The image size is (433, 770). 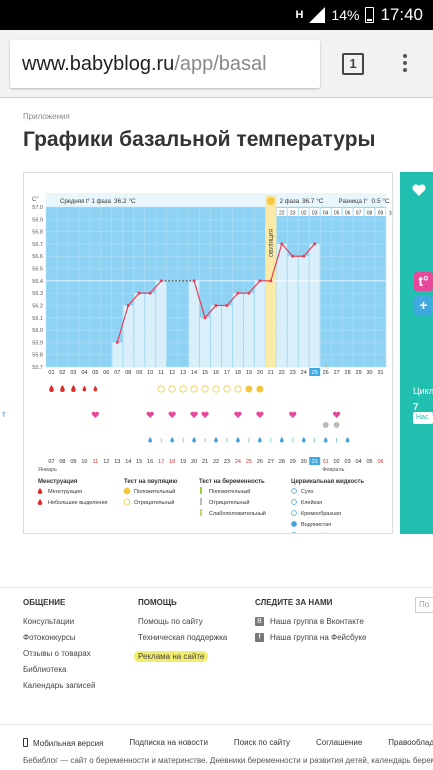 What do you see at coordinates (165, 64) in the screenshot?
I see `url-field: www.babyblog.ru/app/basal` at bounding box center [165, 64].